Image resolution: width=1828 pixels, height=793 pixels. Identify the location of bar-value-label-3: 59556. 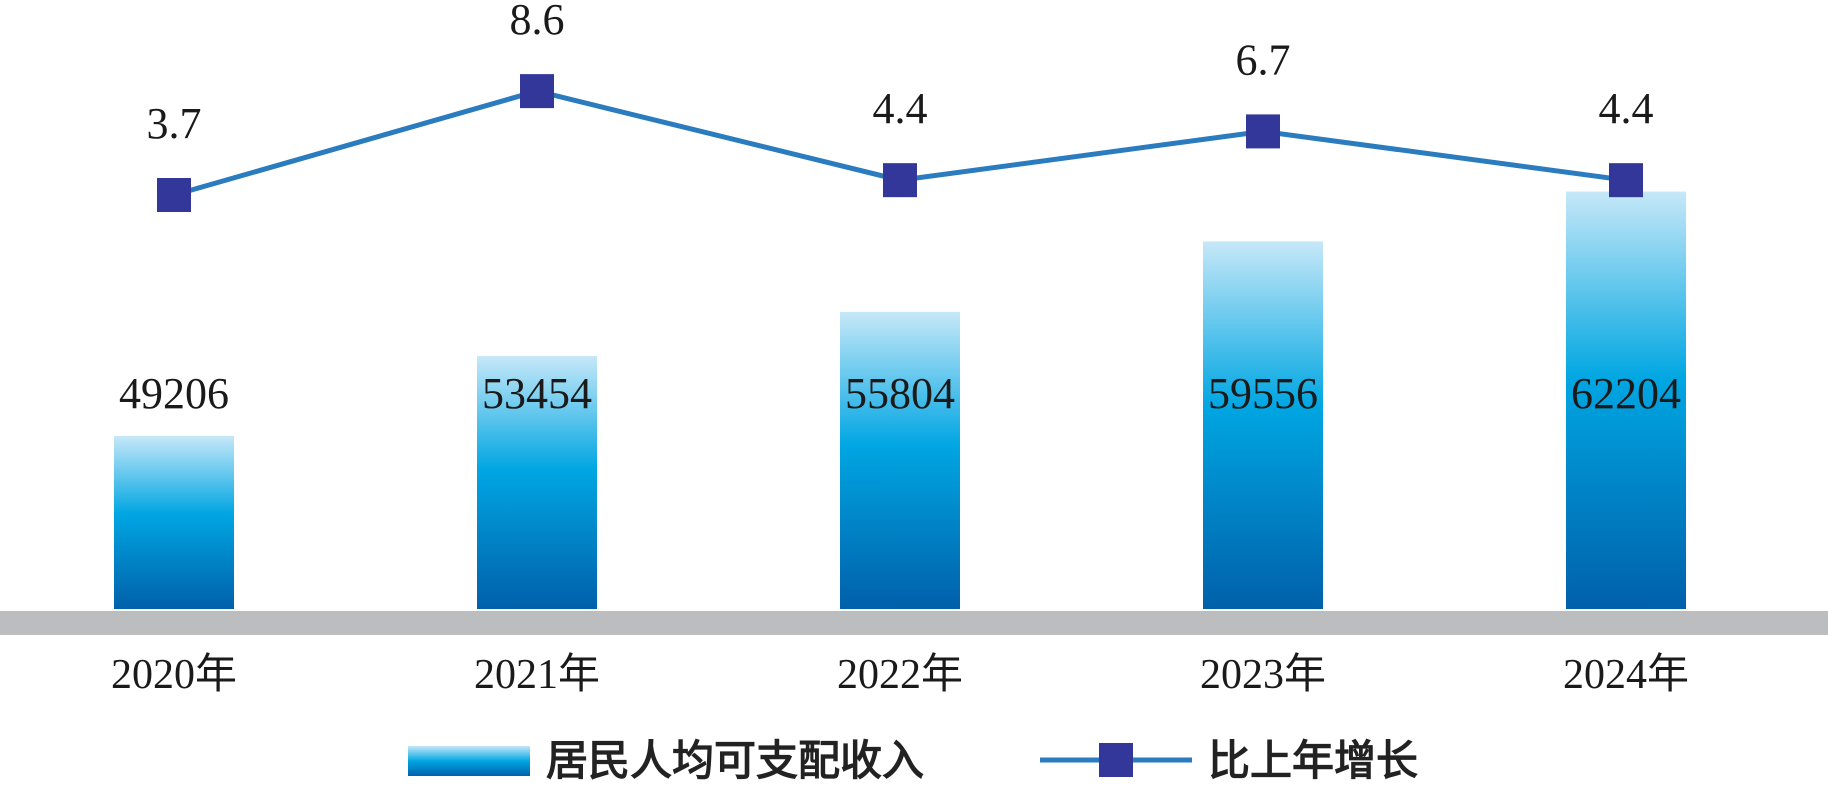
(1263, 393).